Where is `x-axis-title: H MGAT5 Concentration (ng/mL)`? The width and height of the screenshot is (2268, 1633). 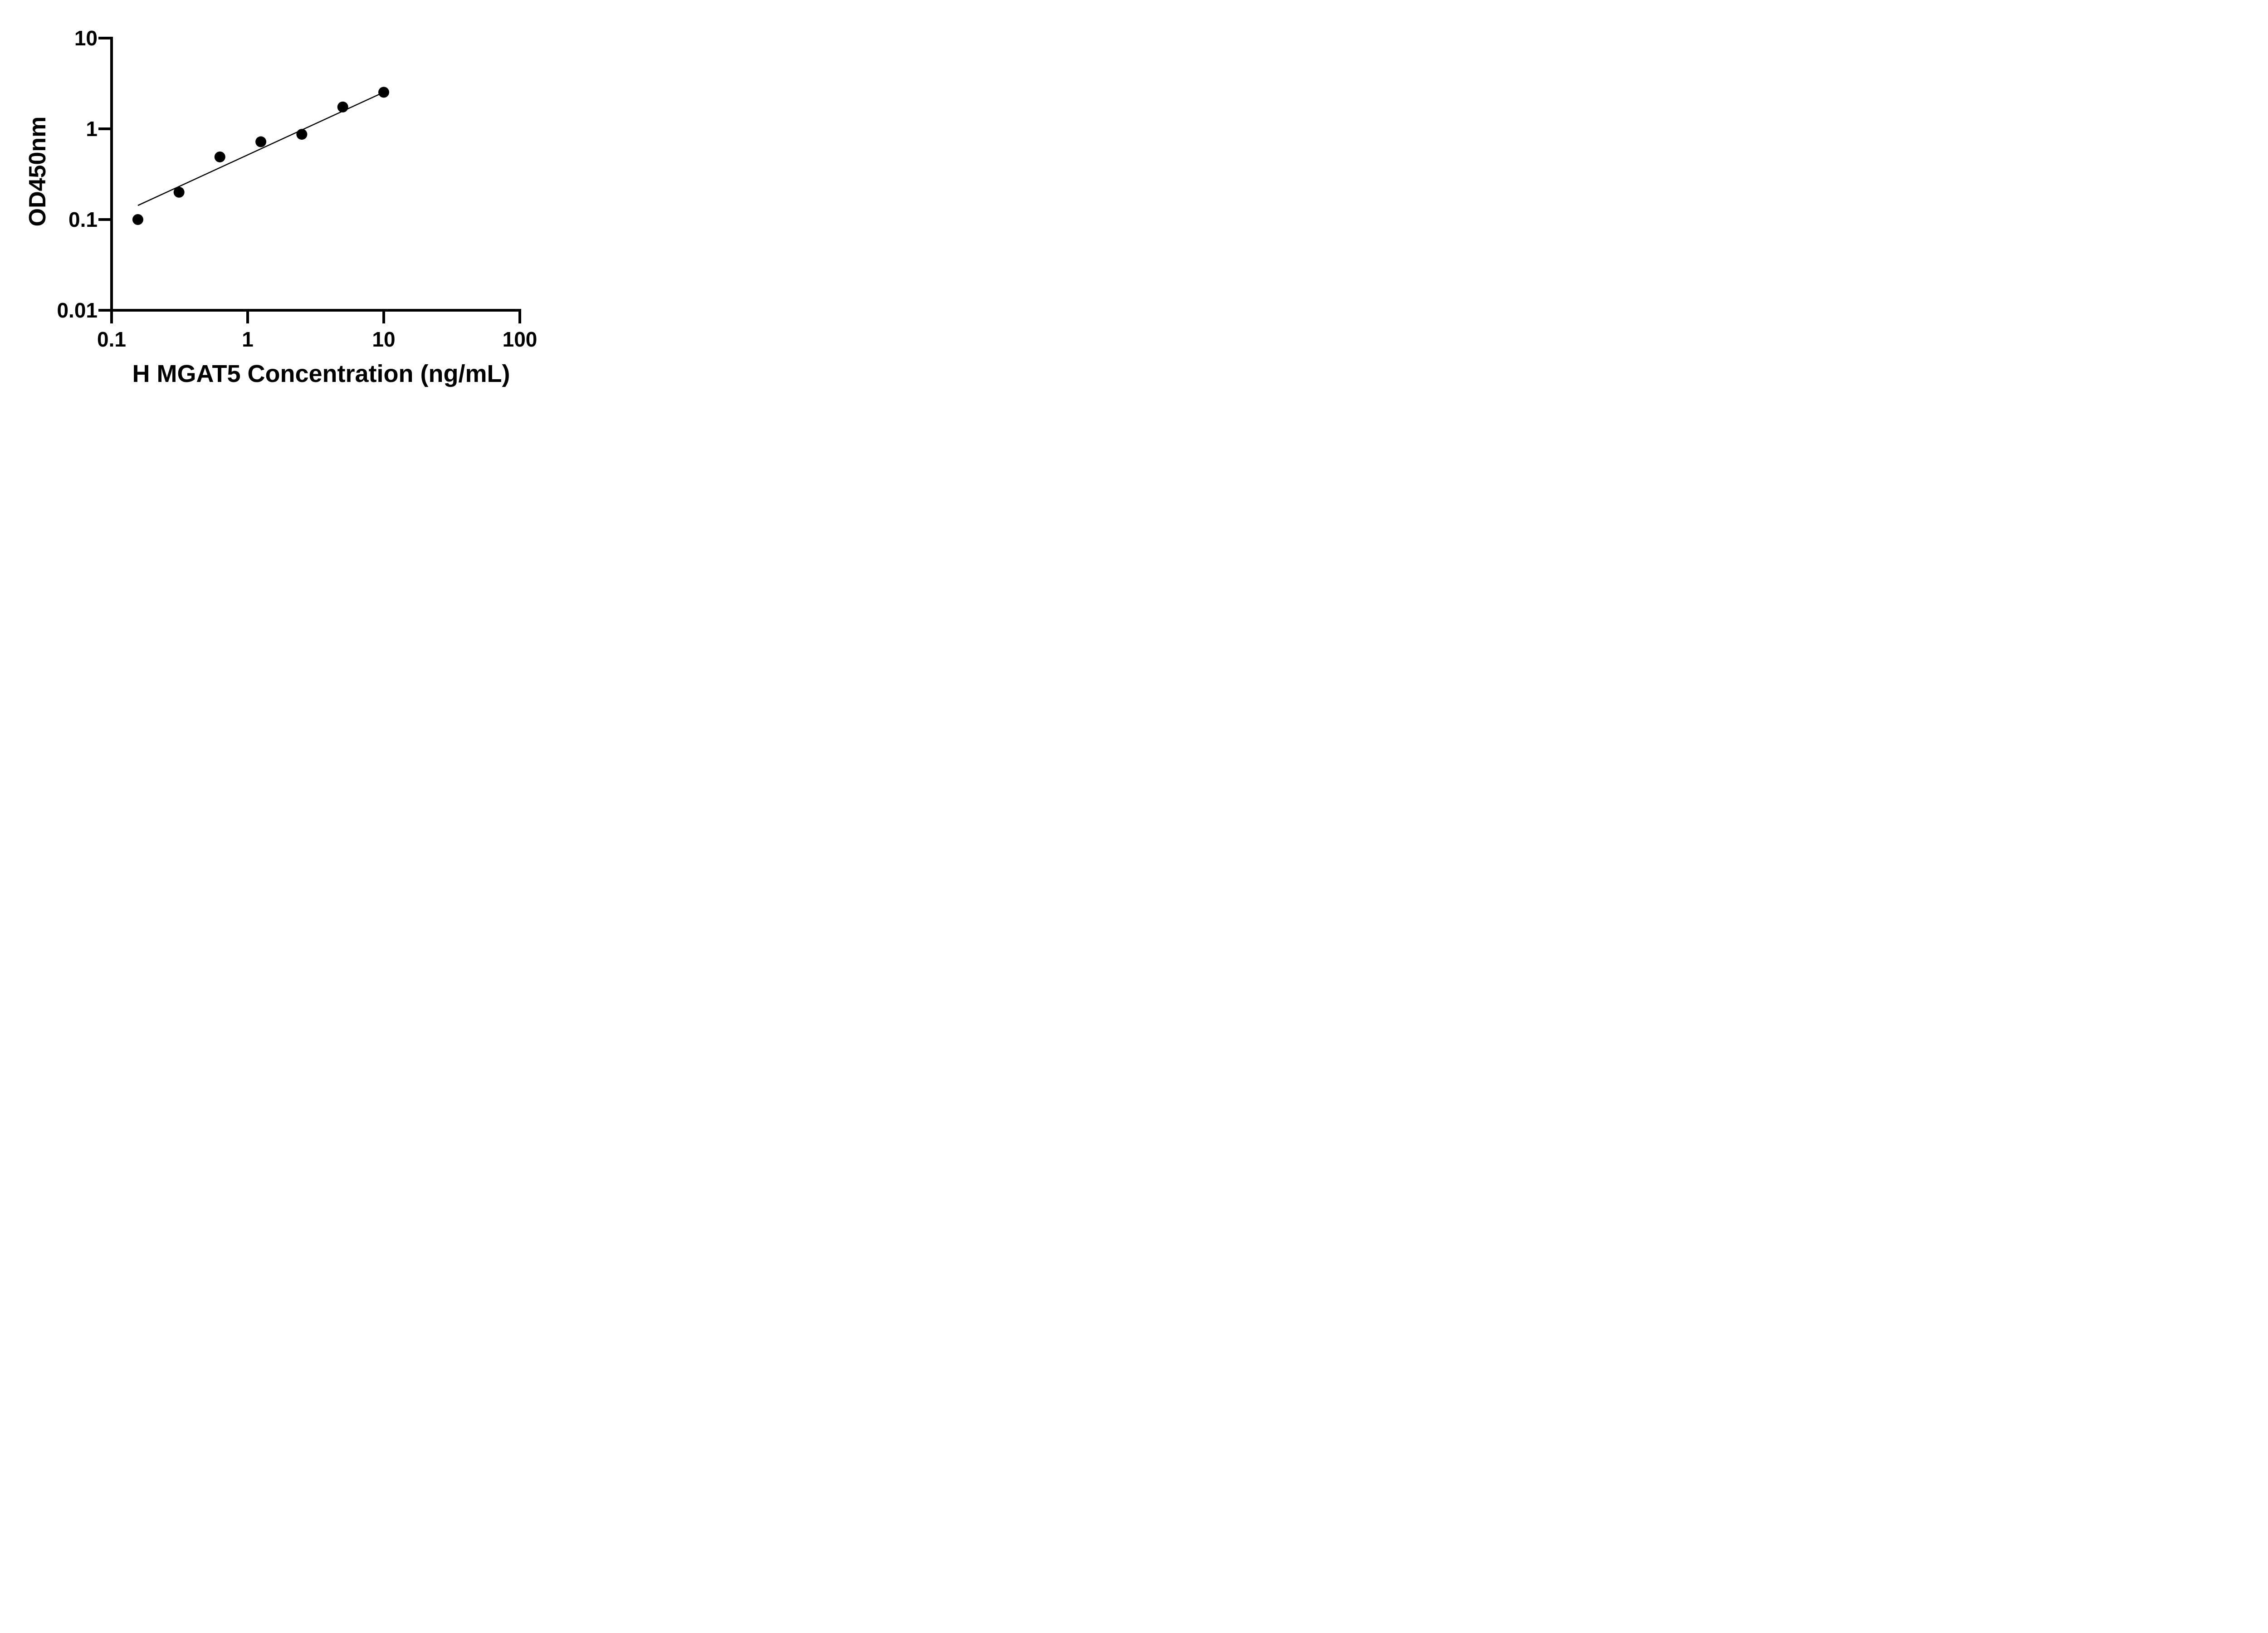
x-axis-title: H MGAT5 Concentration (ng/mL) is located at coordinates (321, 373).